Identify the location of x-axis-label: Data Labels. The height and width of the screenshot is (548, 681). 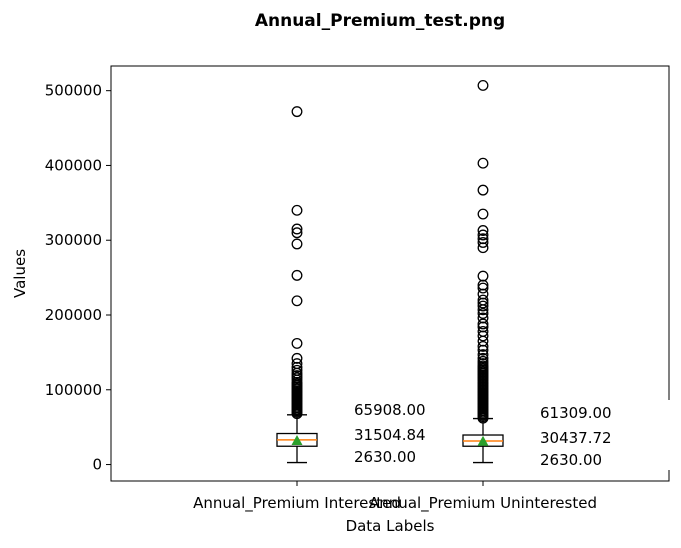
(390, 526).